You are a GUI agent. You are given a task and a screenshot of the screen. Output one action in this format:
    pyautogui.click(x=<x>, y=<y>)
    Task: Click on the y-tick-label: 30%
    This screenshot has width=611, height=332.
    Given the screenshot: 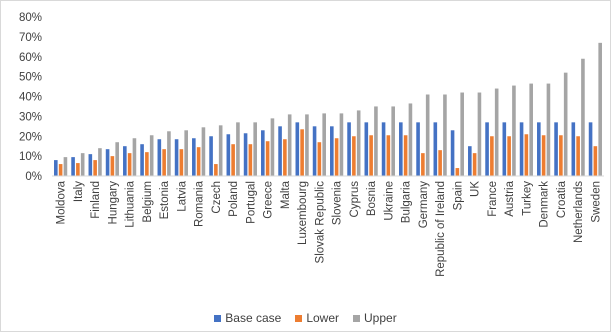 What is the action you would take?
    pyautogui.click(x=30, y=117)
    